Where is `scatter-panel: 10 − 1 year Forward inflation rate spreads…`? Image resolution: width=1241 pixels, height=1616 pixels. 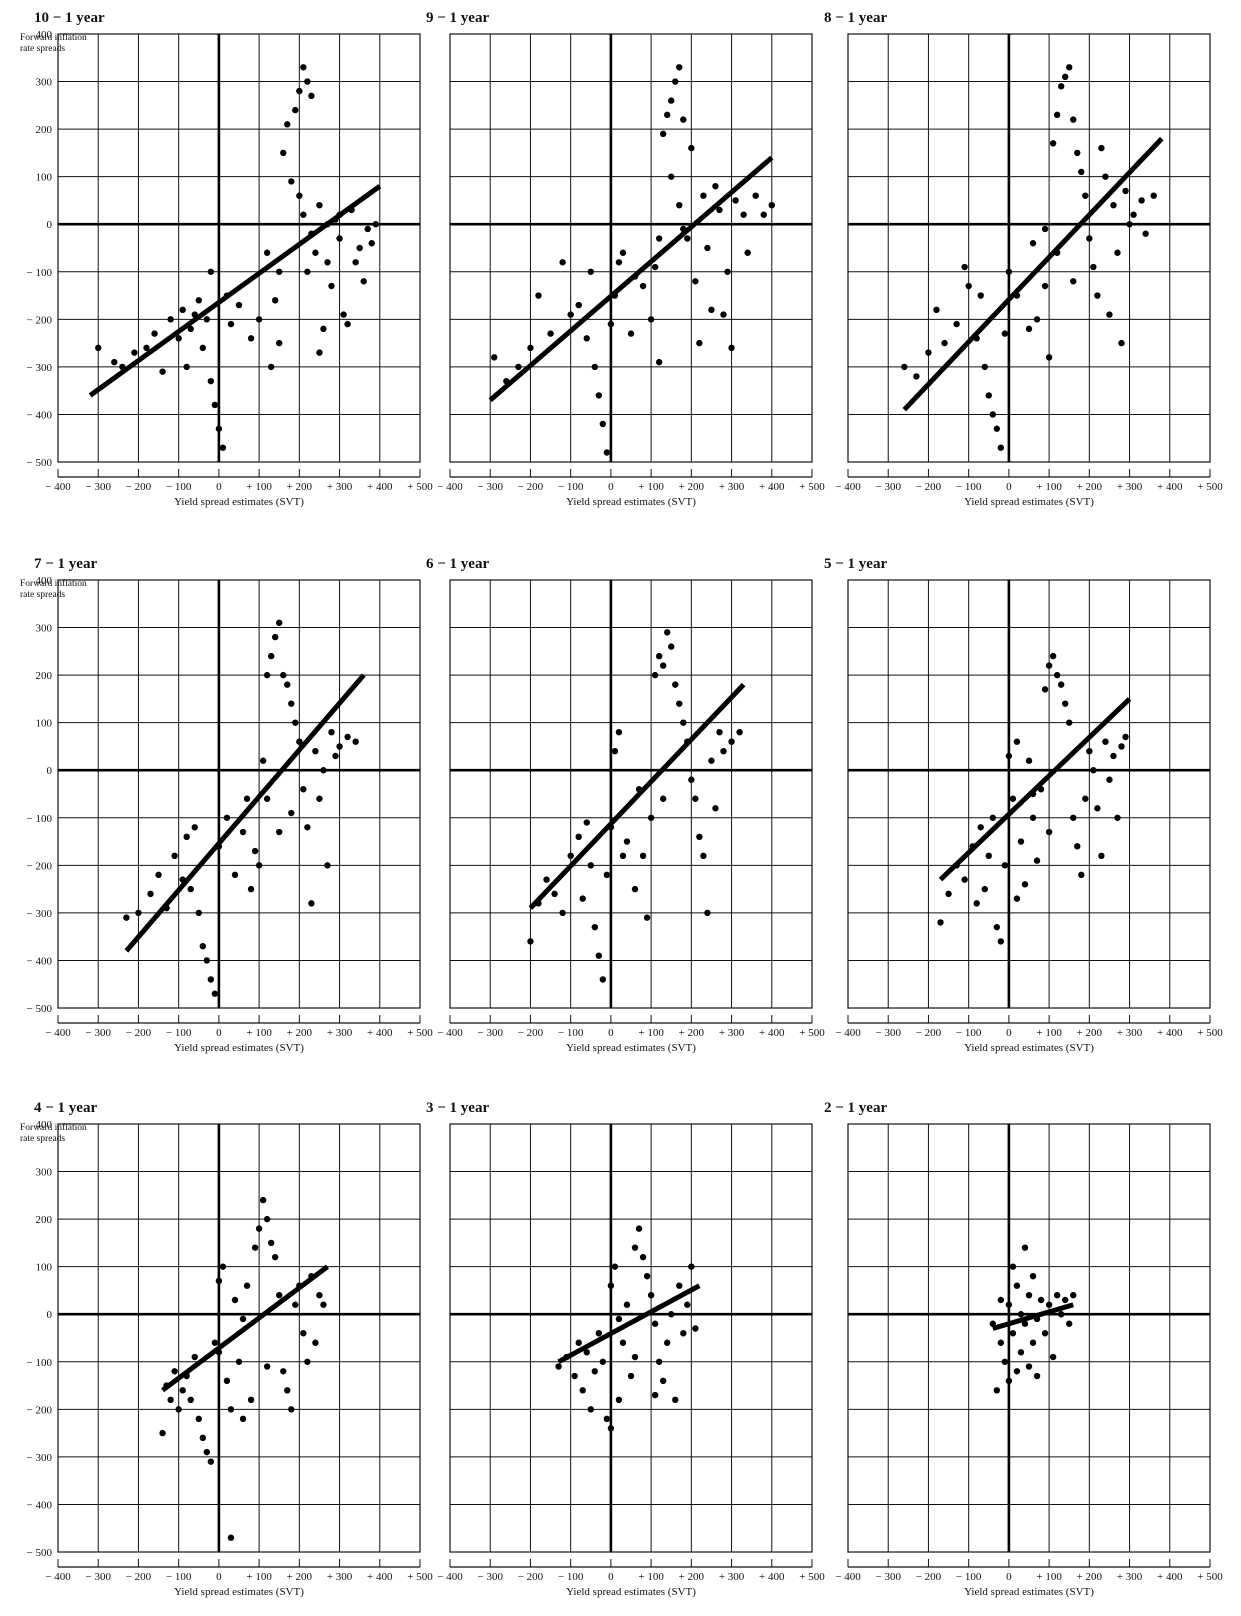
scatter-panel: 10 − 1 year Forward inflation rate spreads… is located at coordinates (226, 259).